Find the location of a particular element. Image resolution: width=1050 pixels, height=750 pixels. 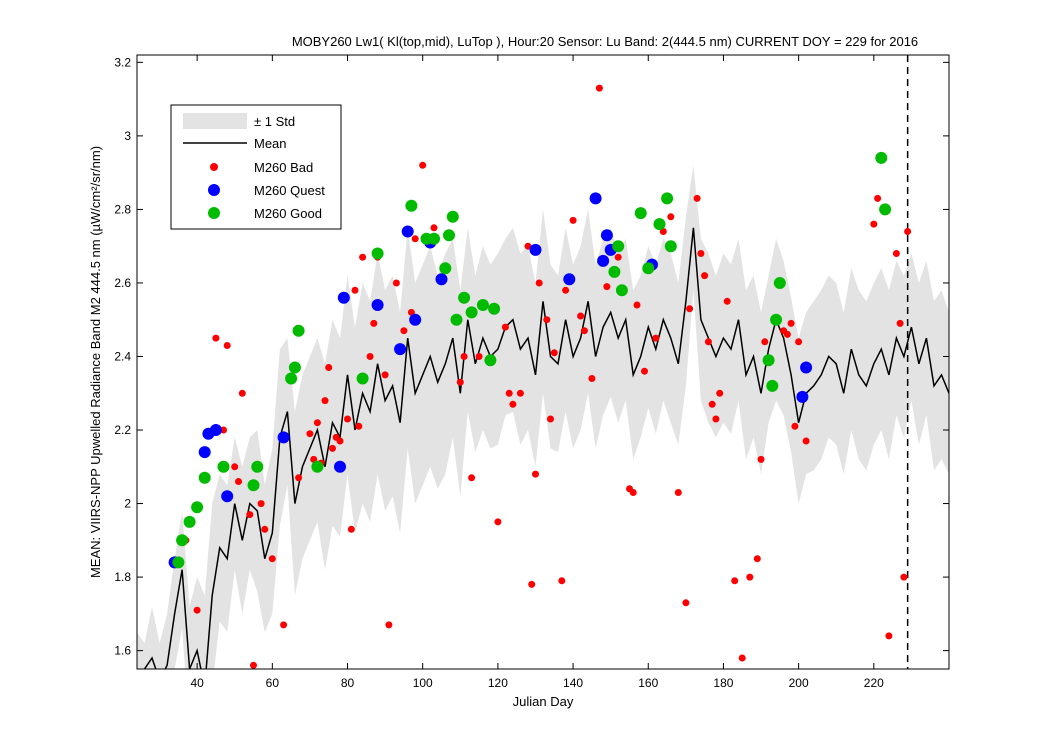

x-tick-label: 140 is located at coordinates (573, 683).